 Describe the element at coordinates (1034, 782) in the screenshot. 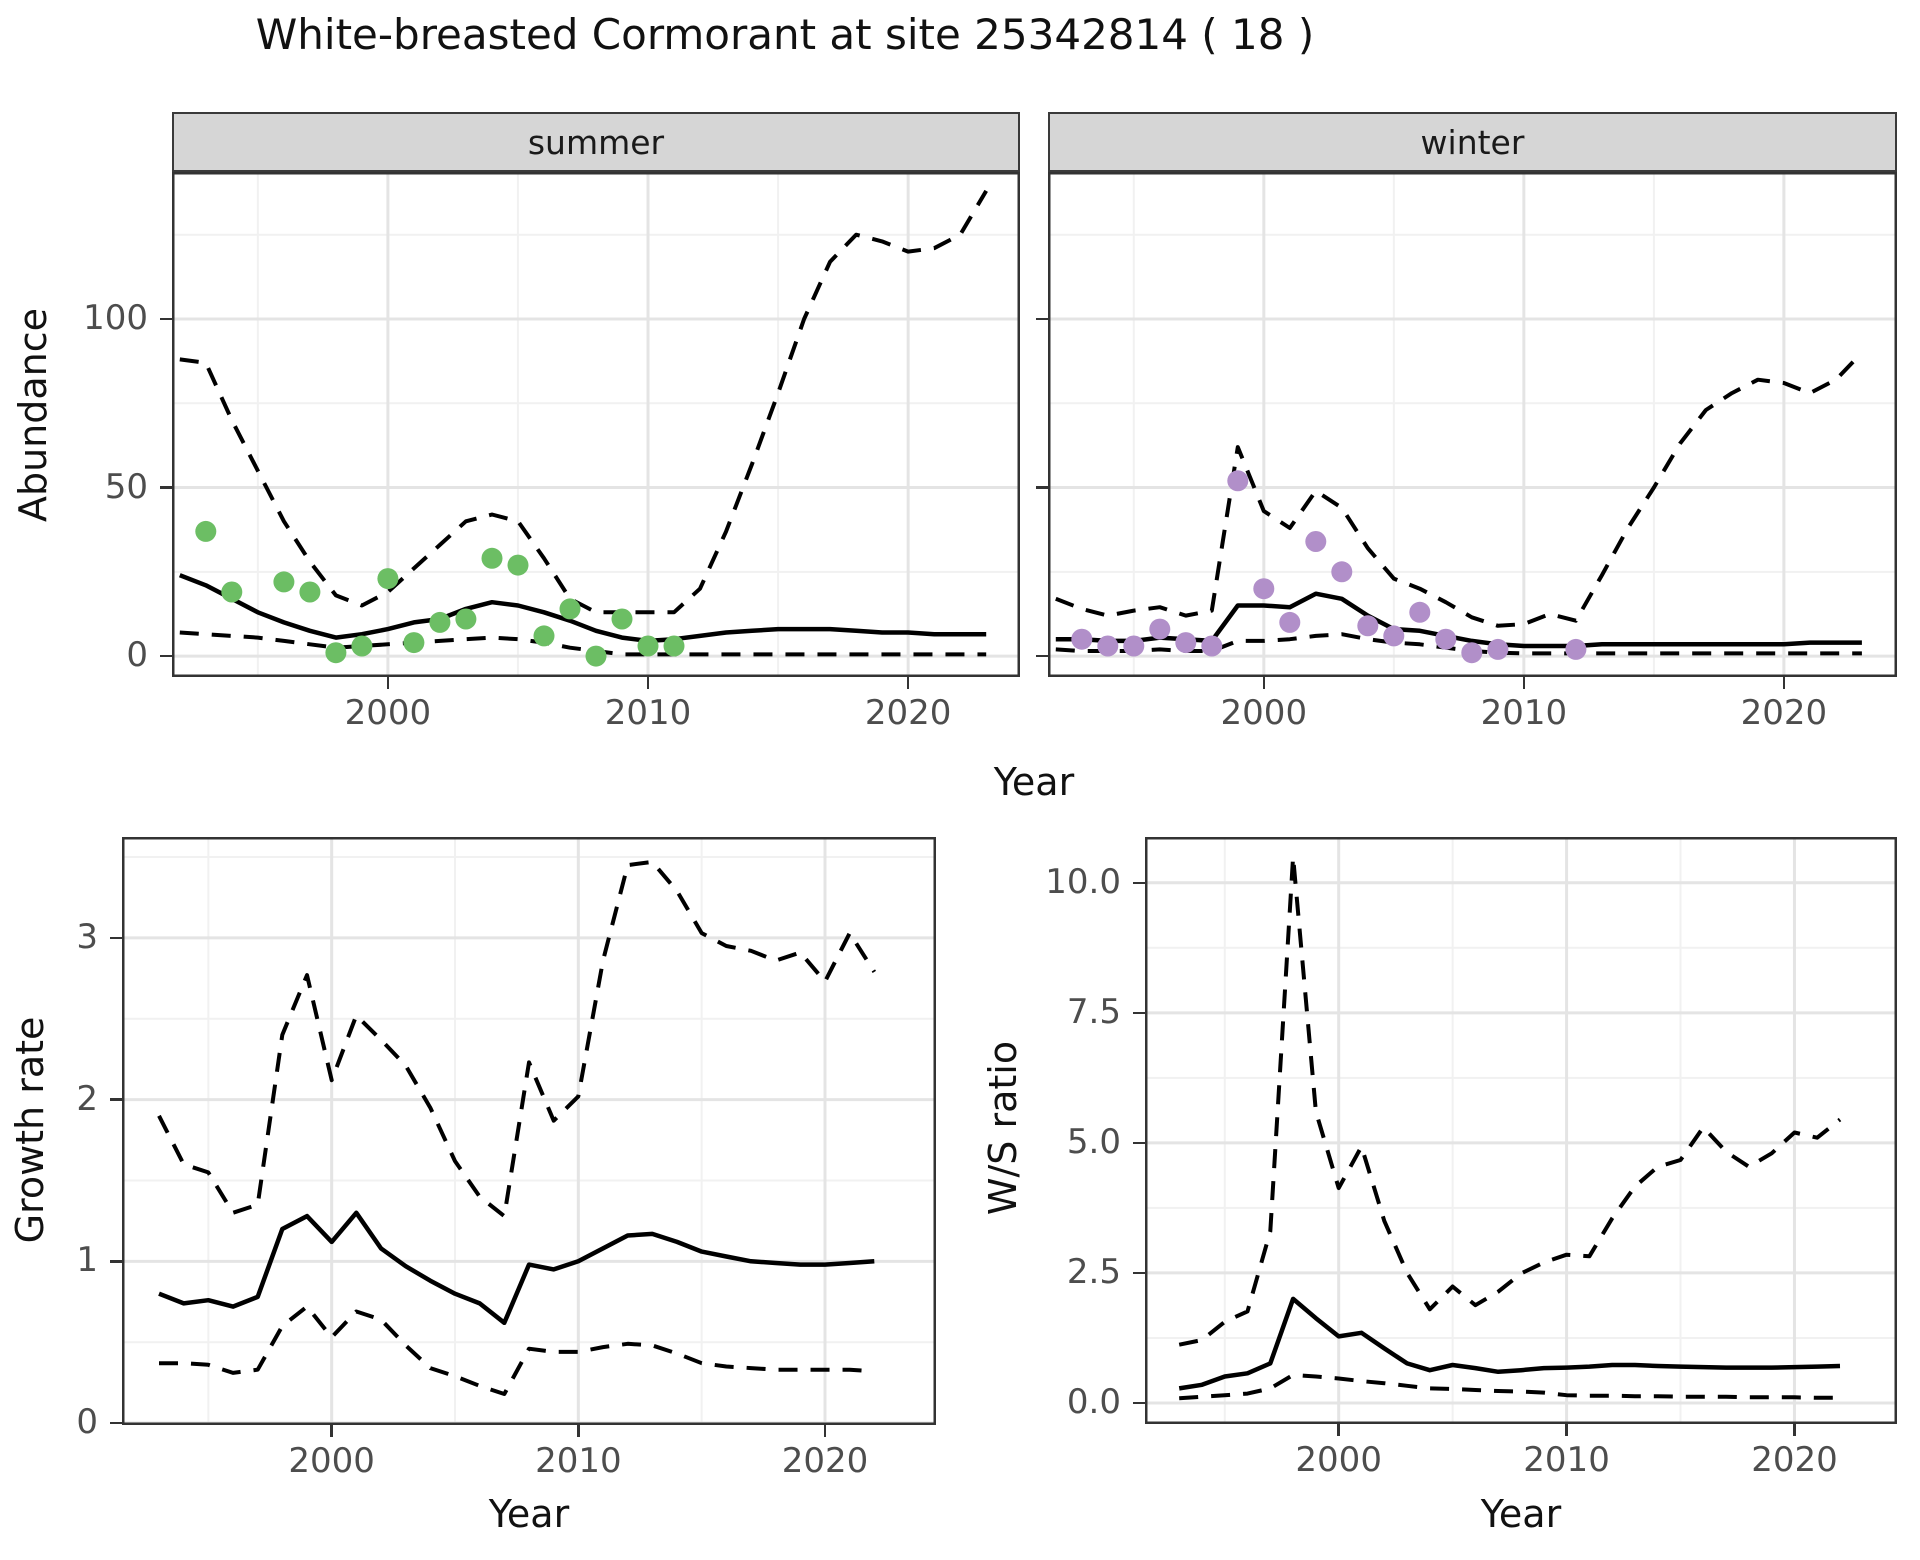

I see `x-axis-title-year-top: Year` at that location.